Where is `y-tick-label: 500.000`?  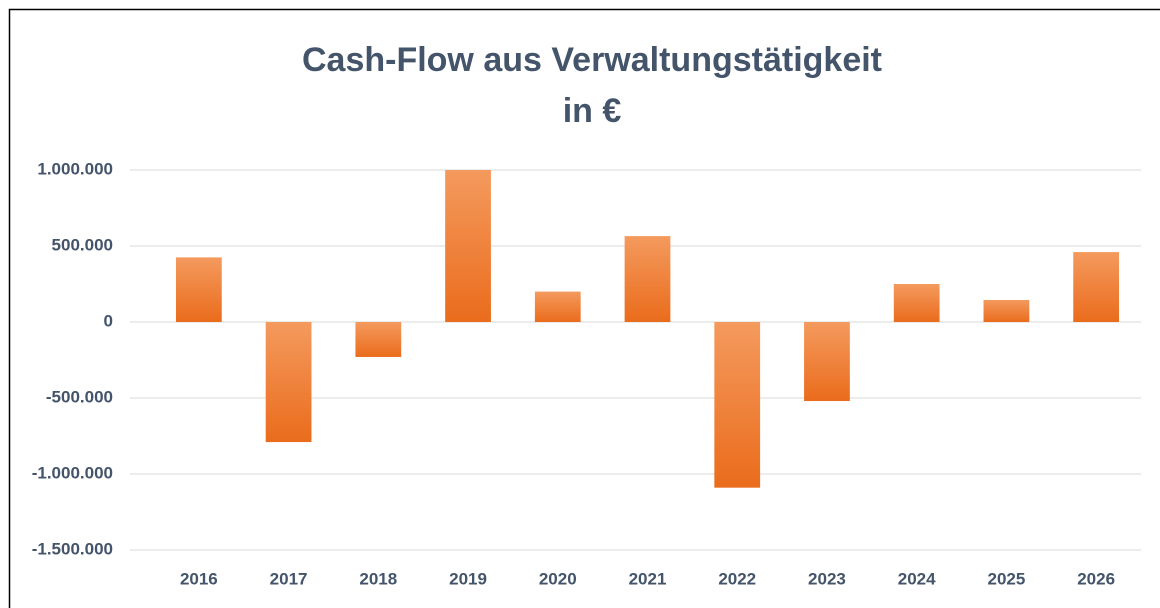
y-tick-label: 500.000 is located at coordinates (82, 244).